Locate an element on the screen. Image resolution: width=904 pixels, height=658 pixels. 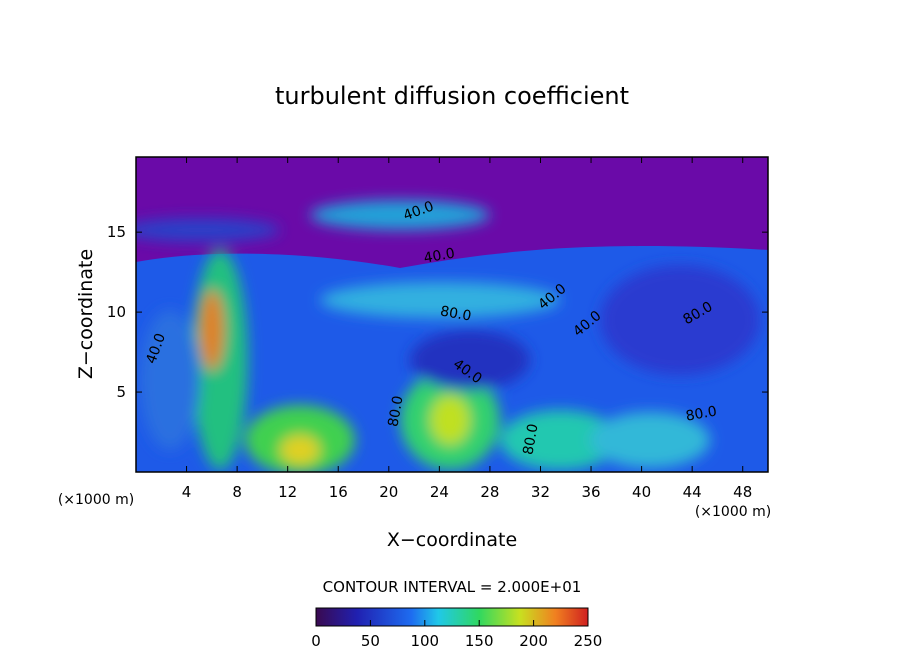
contour-interval: CONTOUR INTERVAL = 2.000E+01 is located at coordinates (452, 587).